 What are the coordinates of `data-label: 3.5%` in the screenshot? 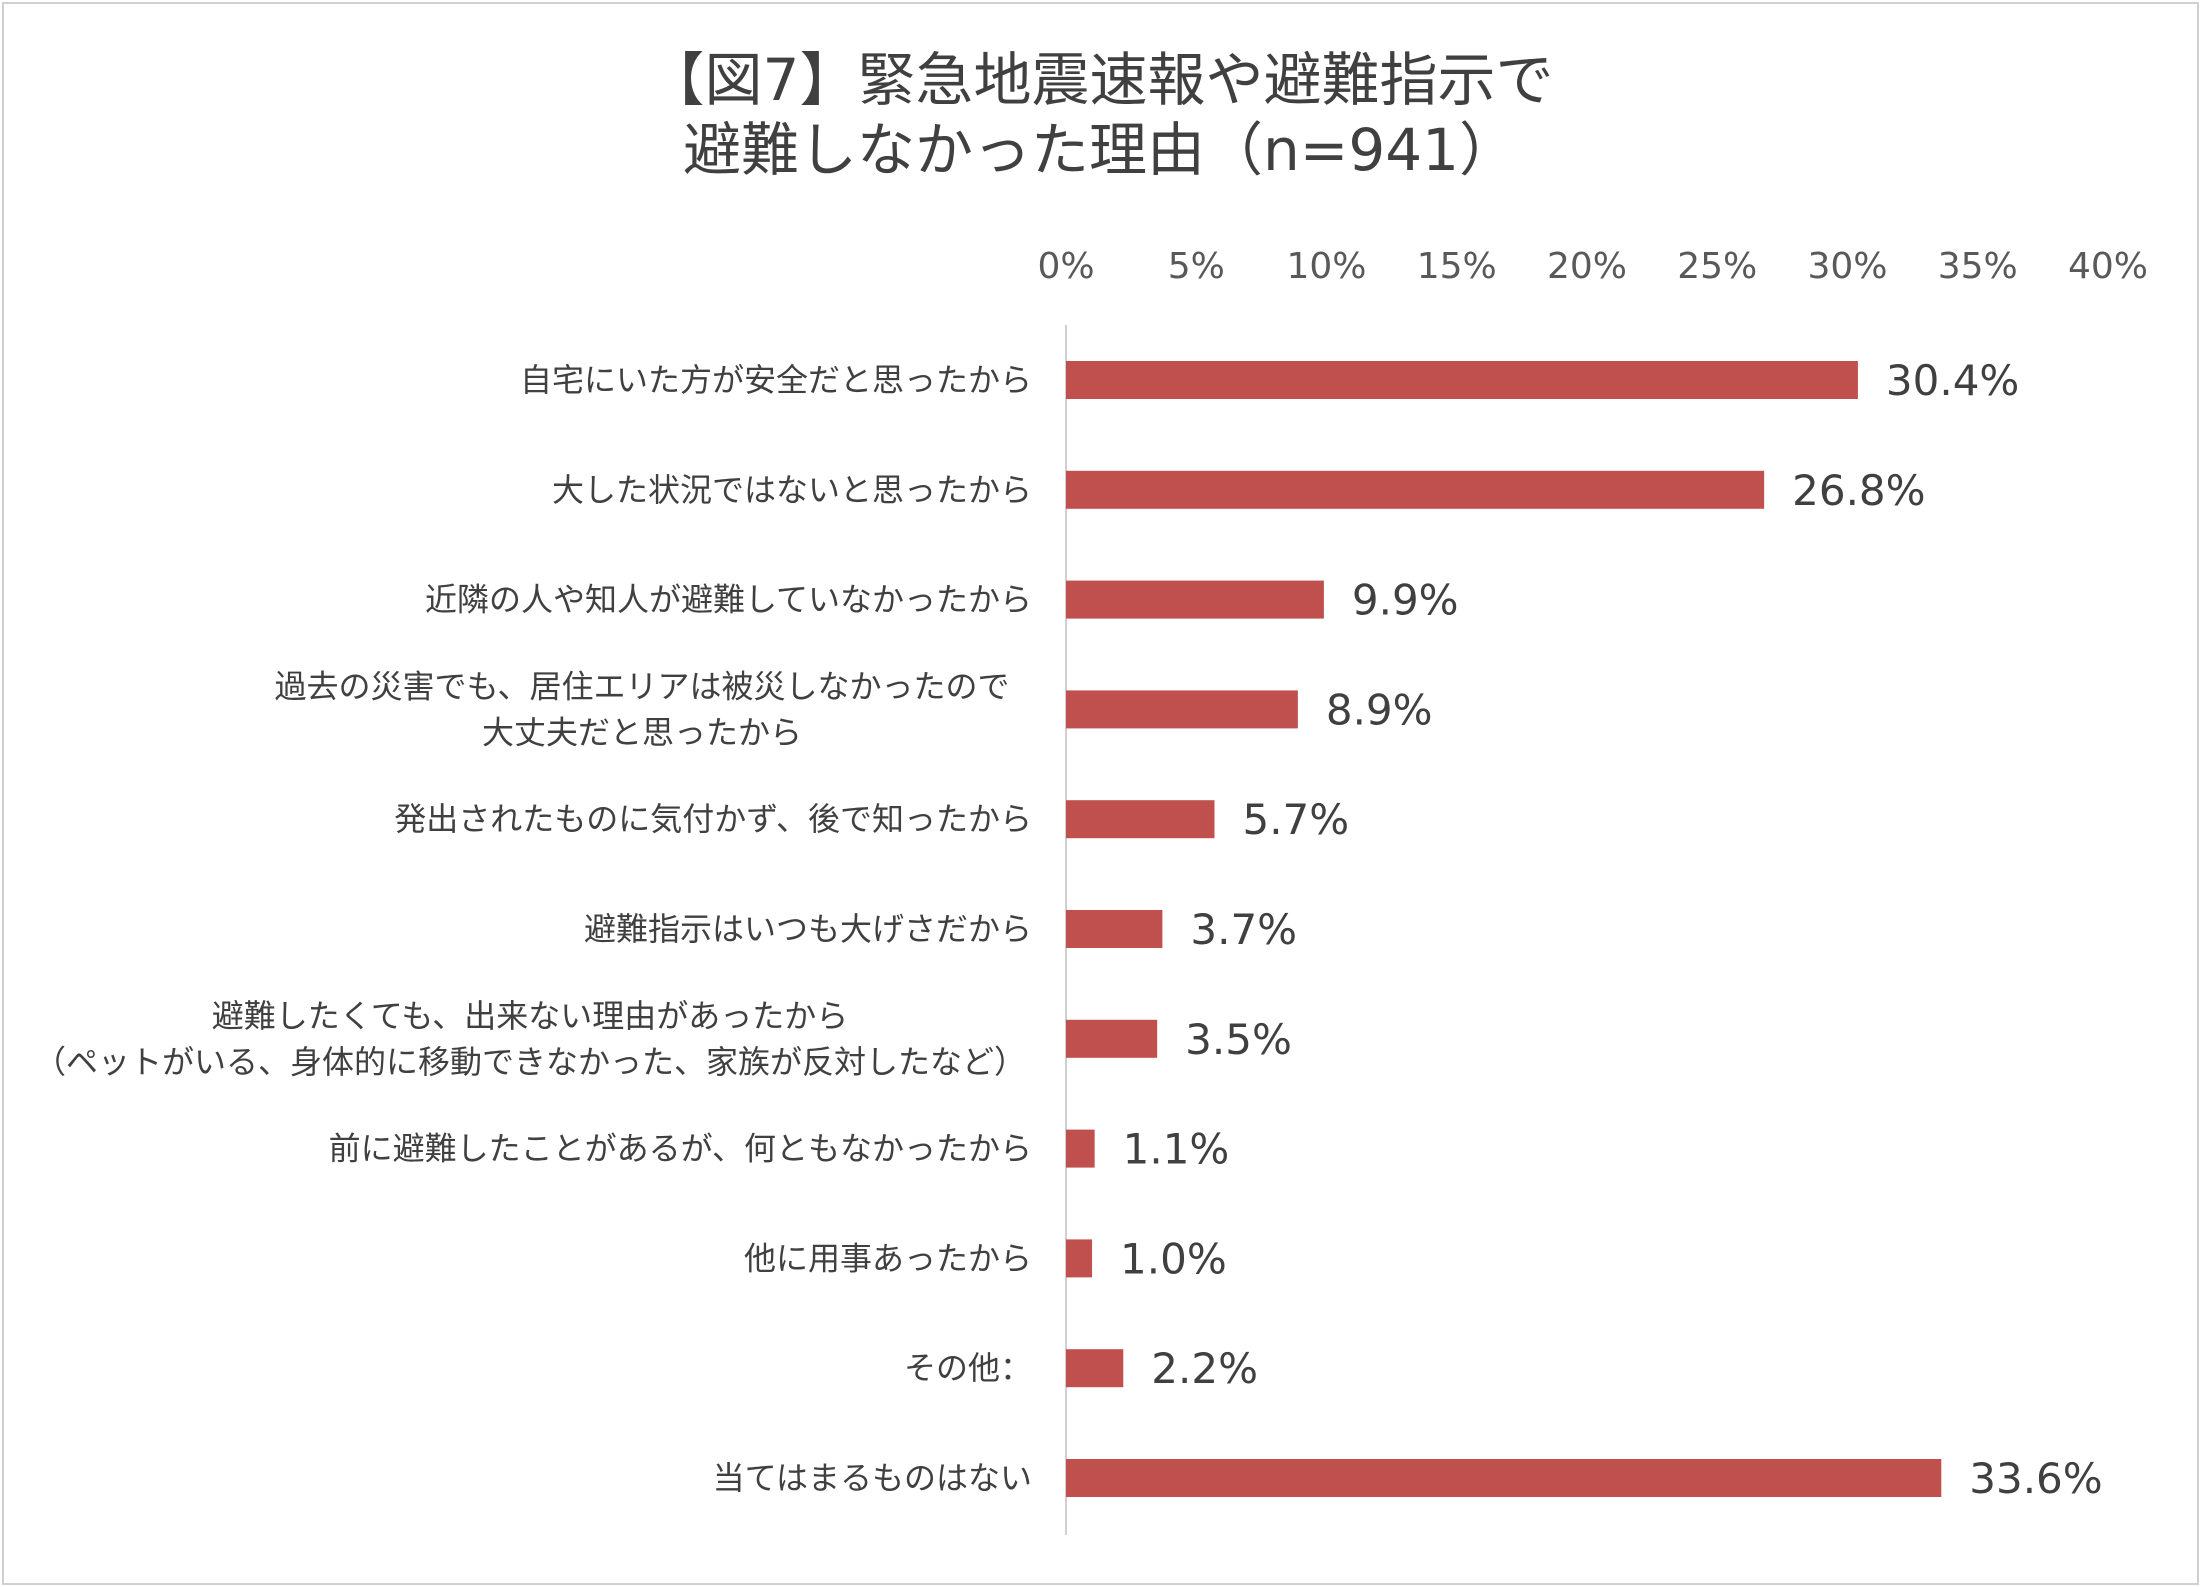 It's located at (1238, 1039).